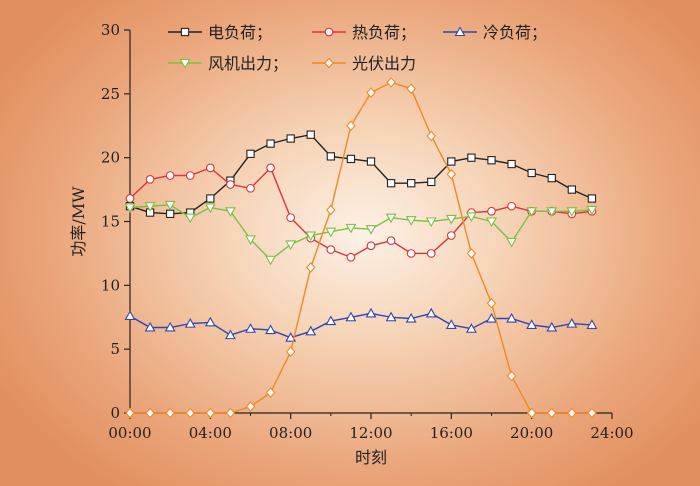  I want to click on legend-label: 光伏出力, so click(384, 63).